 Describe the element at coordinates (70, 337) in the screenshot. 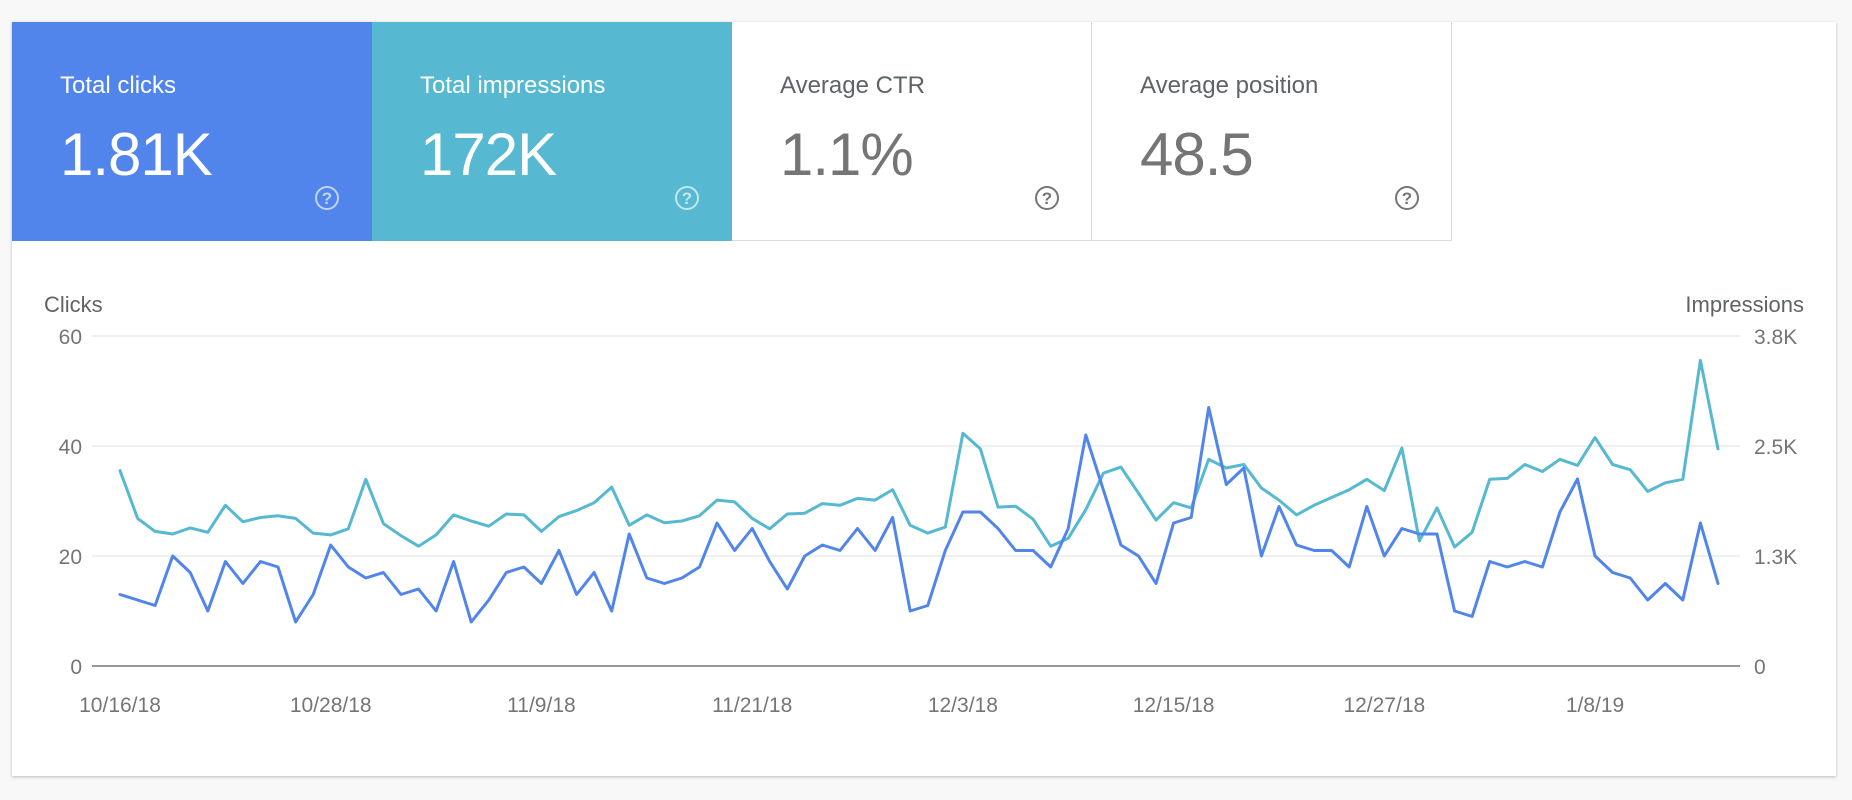

I see `left-axis-tick: 60` at that location.